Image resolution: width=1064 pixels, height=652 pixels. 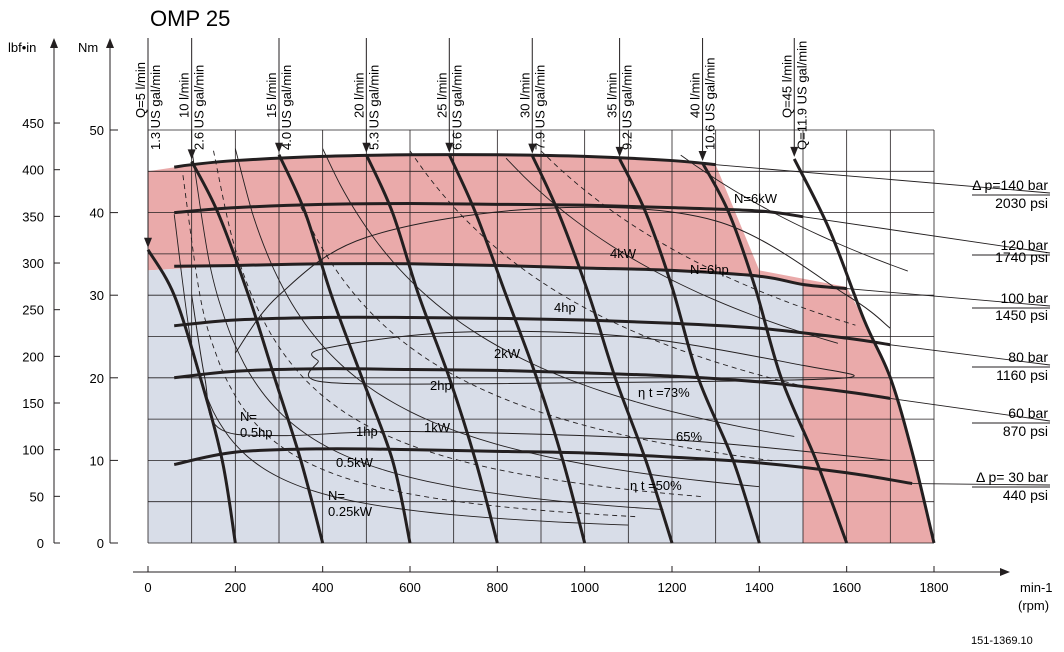 I want to click on lbfin-tick-label: 450, so click(x=33, y=123).